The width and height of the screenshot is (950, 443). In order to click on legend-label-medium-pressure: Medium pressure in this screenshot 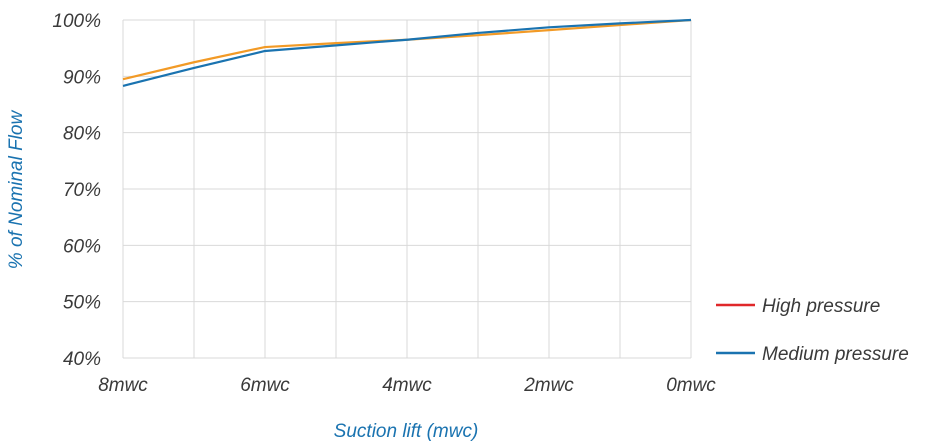, I will do `click(835, 354)`.